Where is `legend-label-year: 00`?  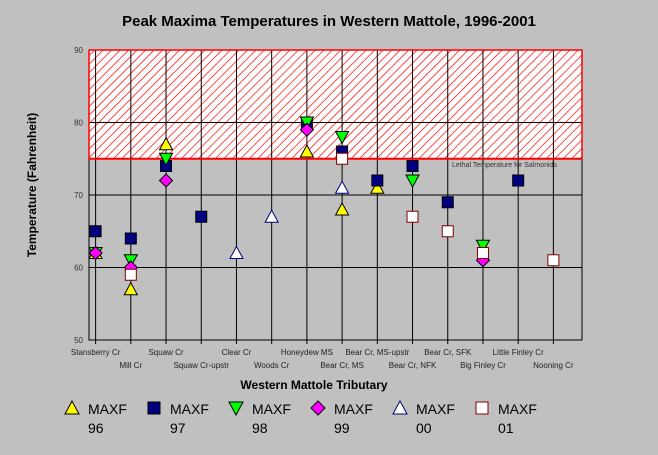
legend-label-year: 00 is located at coordinates (424, 428).